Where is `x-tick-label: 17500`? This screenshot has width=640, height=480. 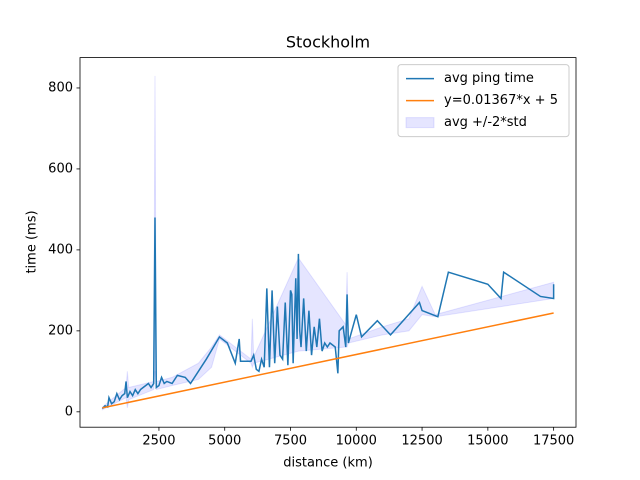 x-tick-label: 17500 is located at coordinates (553, 441).